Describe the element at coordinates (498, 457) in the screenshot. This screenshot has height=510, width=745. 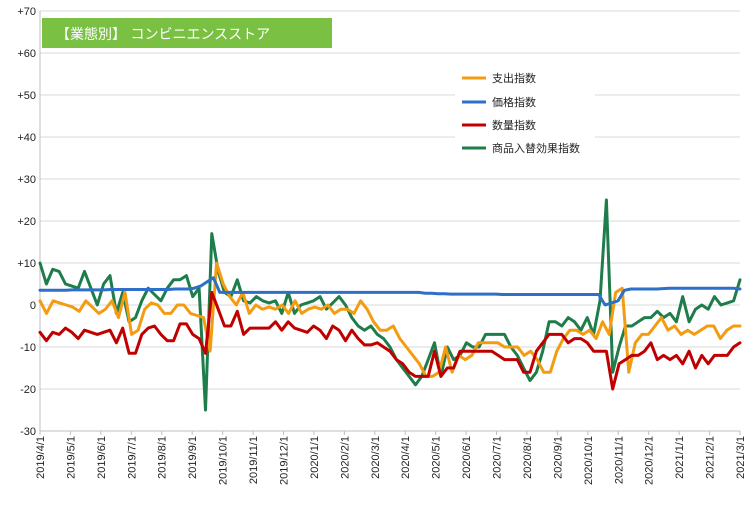
I see `x-tick-label: 2020/7/1` at that location.